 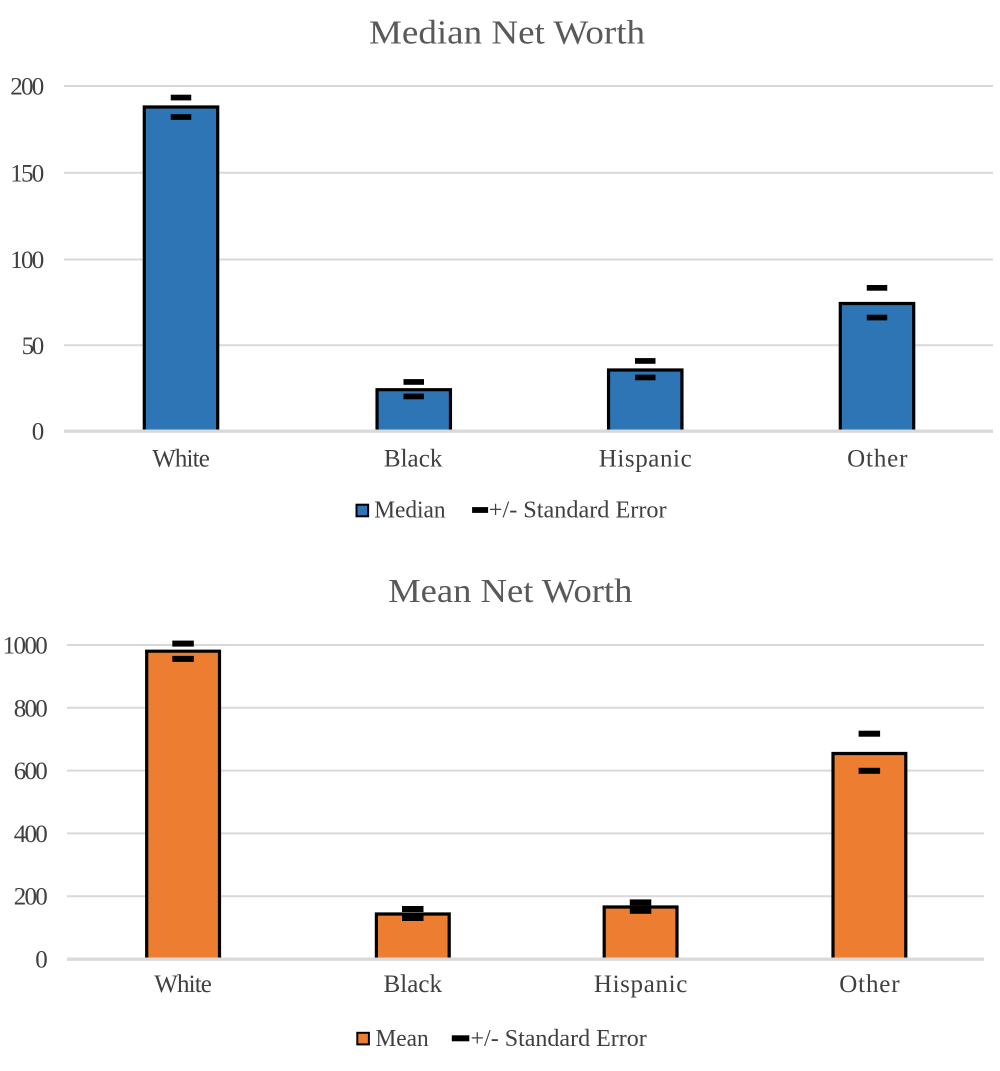 I want to click on svg-text: 50, so click(x=33, y=346).